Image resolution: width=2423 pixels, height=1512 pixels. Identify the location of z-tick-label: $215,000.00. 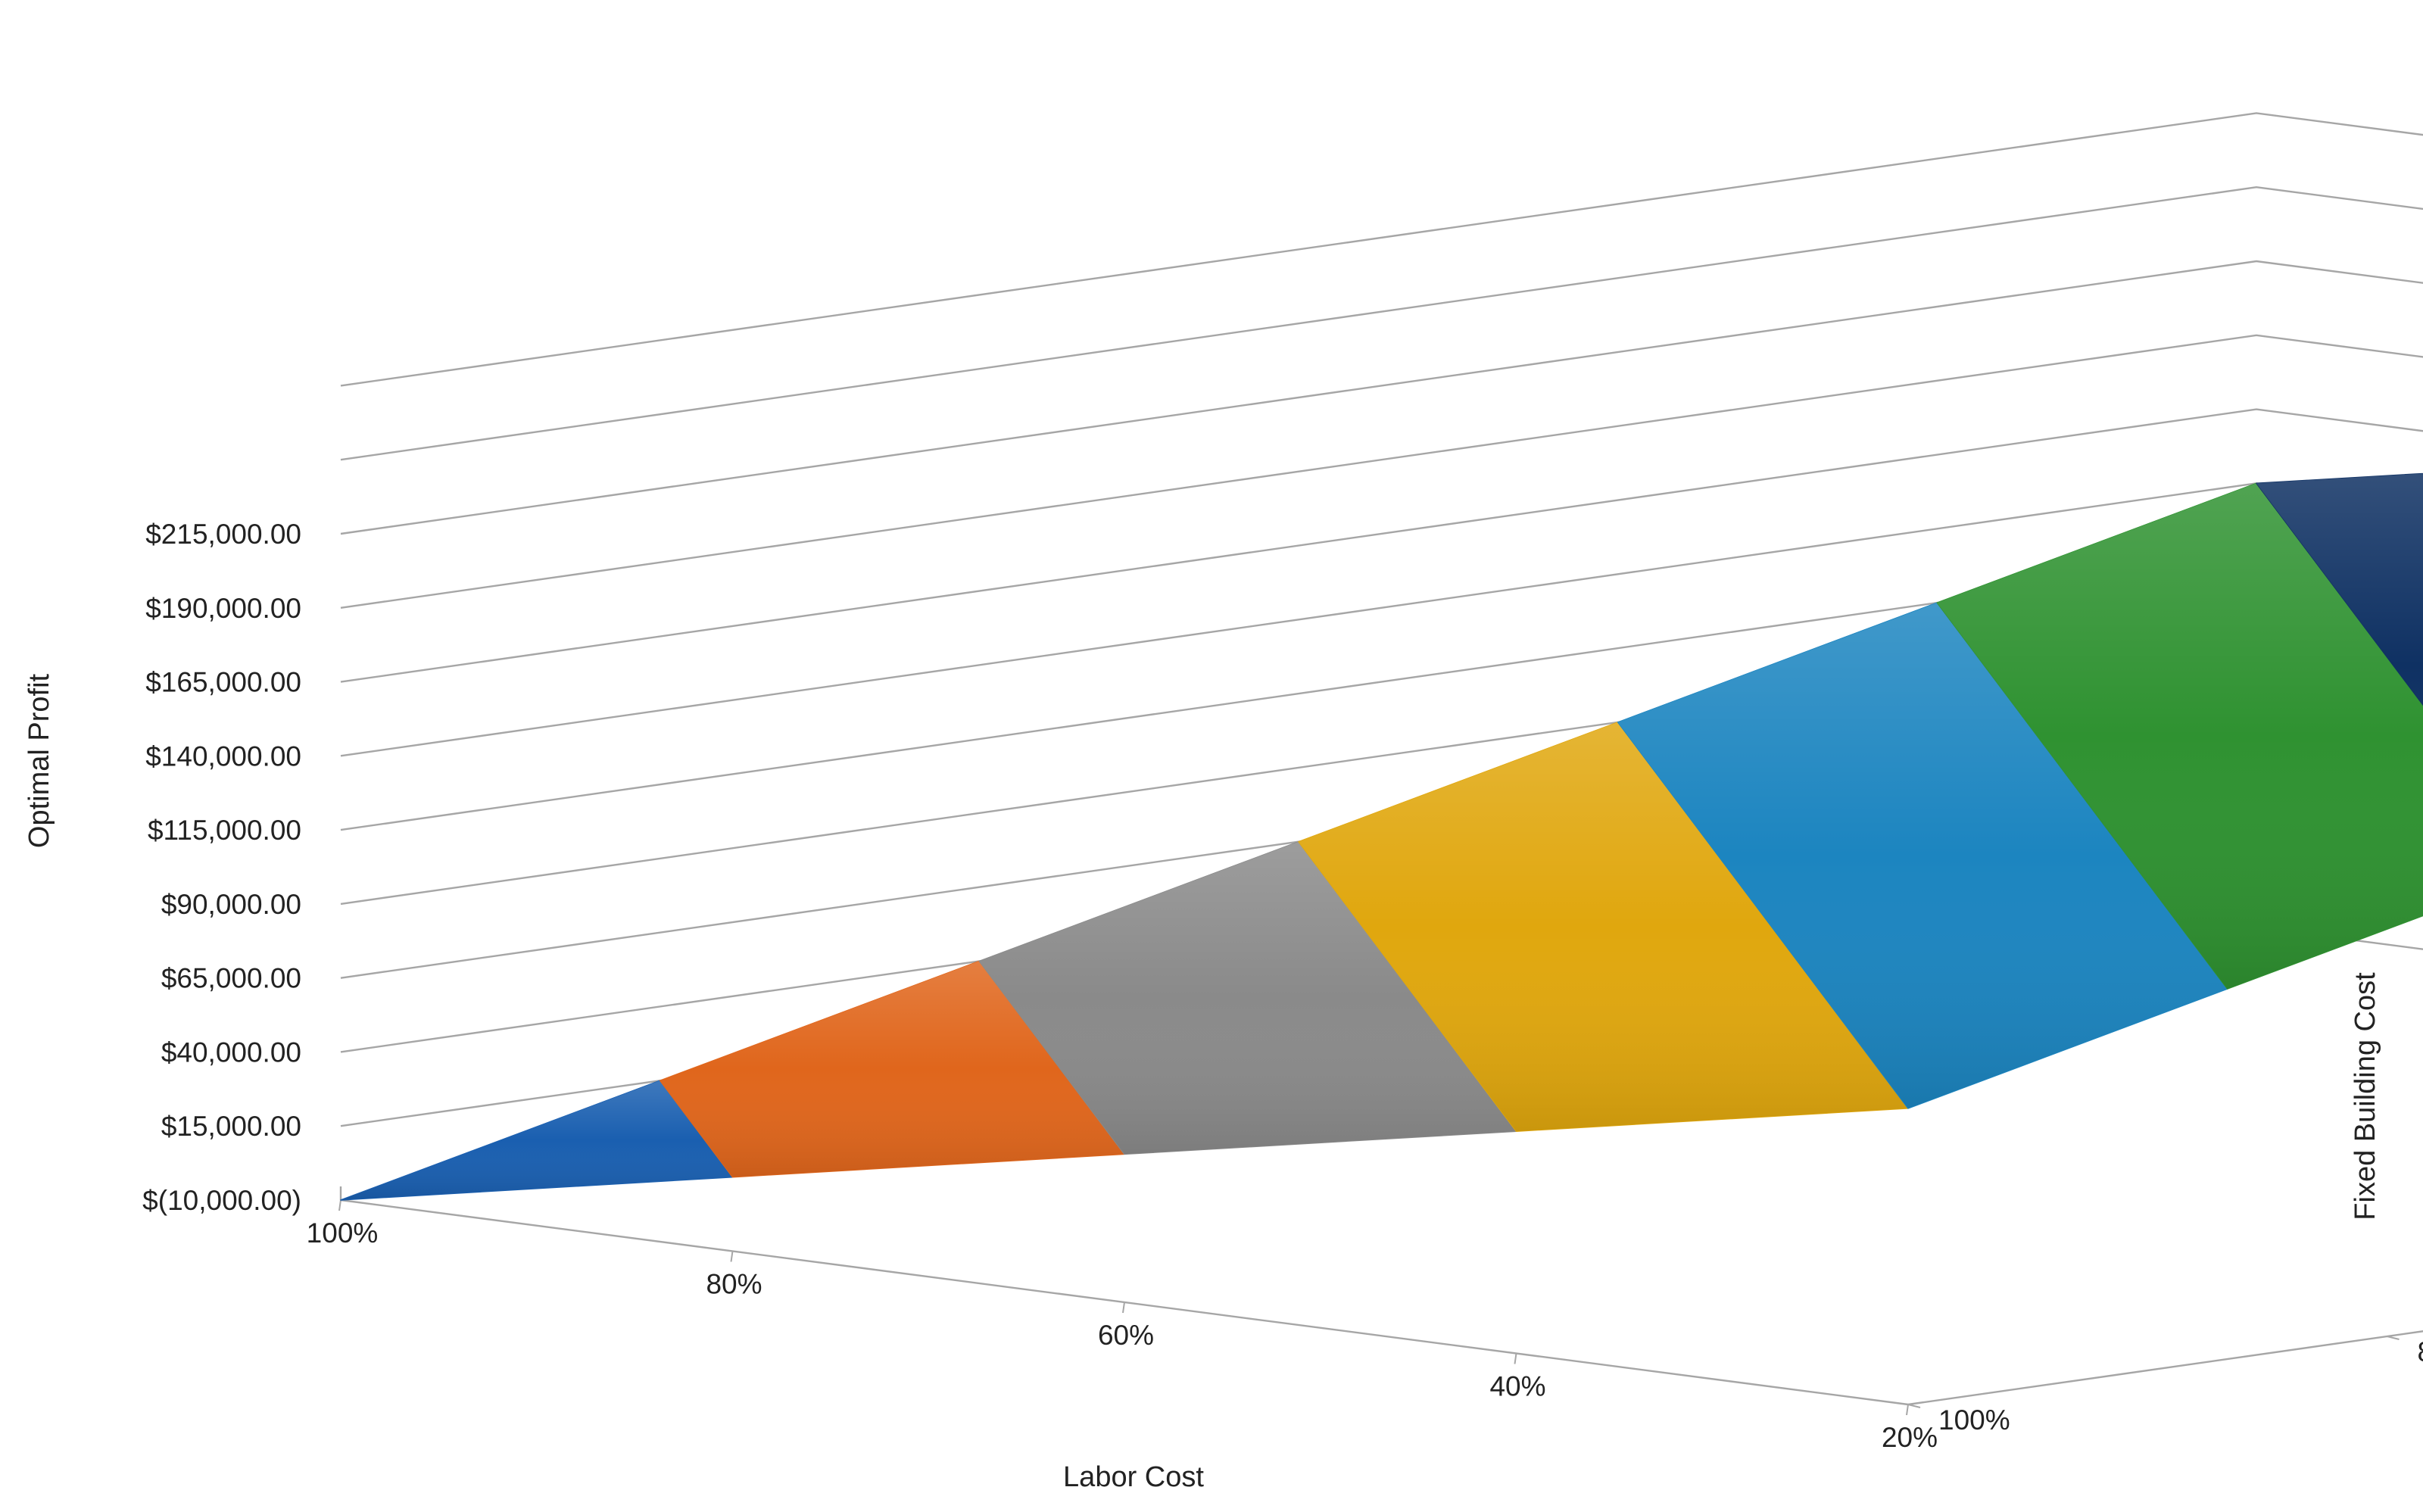
(223, 534).